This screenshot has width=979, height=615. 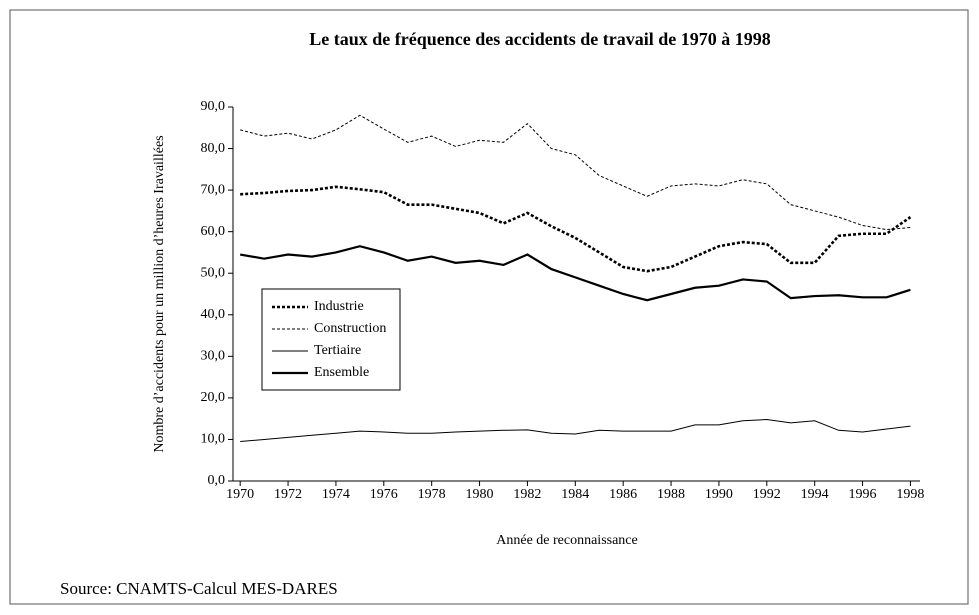 I want to click on x-tick-label: 1998, so click(x=910, y=494).